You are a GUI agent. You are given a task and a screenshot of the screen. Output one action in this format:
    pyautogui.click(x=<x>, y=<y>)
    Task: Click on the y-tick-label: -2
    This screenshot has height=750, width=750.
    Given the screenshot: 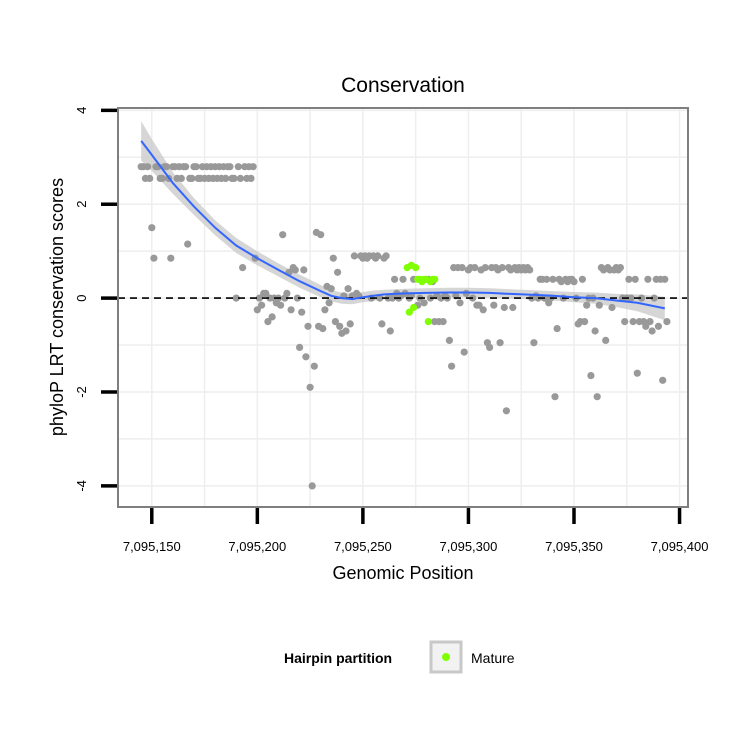 What is the action you would take?
    pyautogui.click(x=81, y=392)
    